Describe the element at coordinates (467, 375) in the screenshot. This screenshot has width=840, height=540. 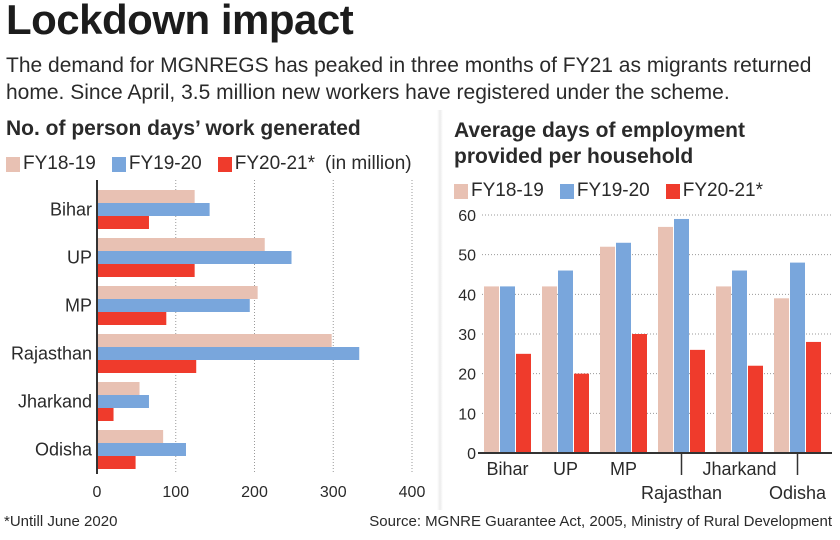
I see `y-tick-label: 20` at that location.